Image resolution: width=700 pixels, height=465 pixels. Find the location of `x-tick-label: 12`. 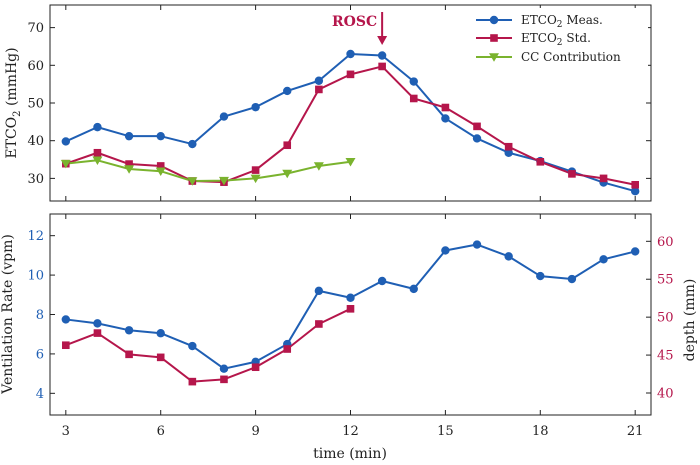

x-tick-label: 12 is located at coordinates (350, 431).